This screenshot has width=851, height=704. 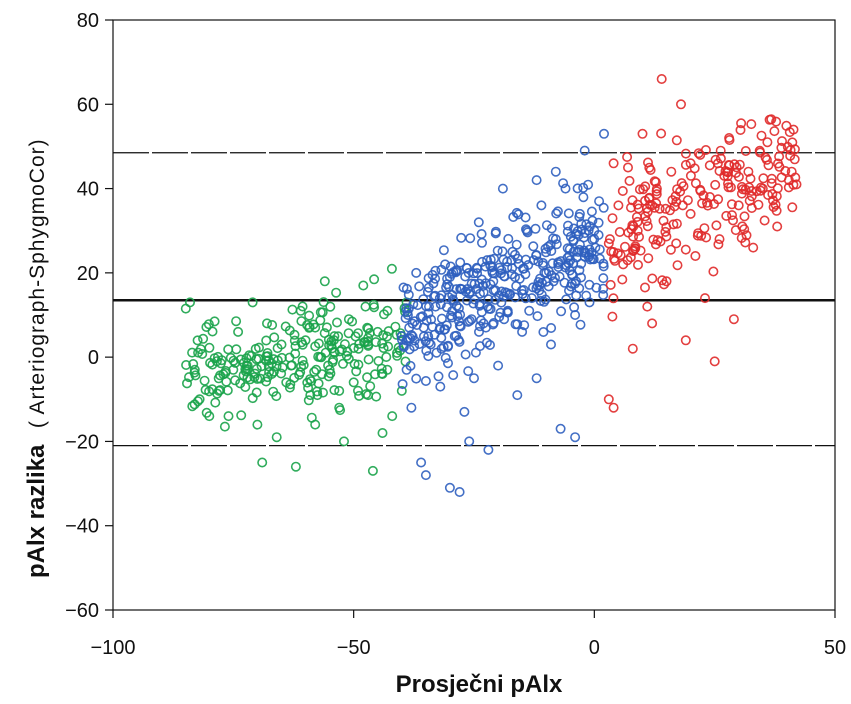 I want to click on y-tick-label: −60, so click(x=82, y=611).